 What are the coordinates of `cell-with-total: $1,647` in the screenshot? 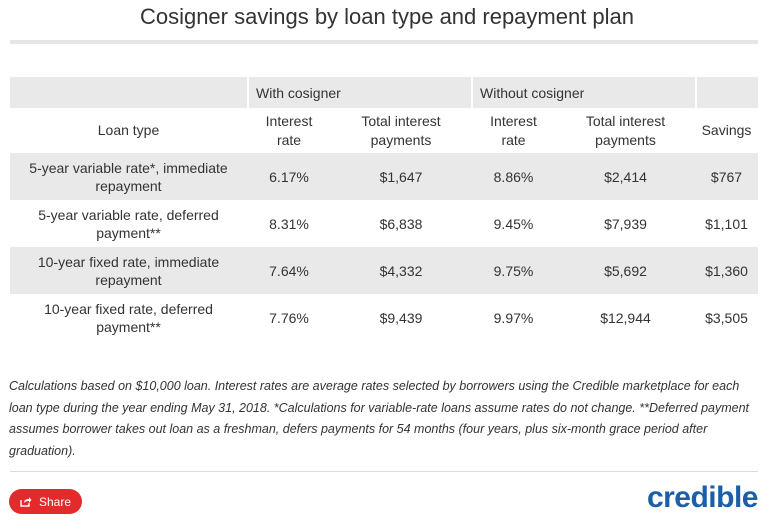 It's located at (401, 176).